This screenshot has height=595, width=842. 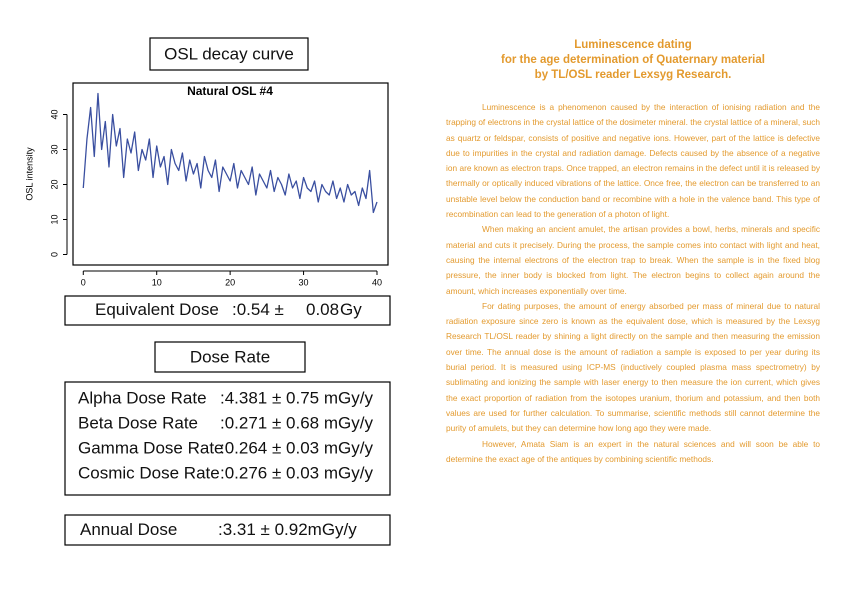 What do you see at coordinates (157, 282) in the screenshot?
I see `x-tick-label: 10` at bounding box center [157, 282].